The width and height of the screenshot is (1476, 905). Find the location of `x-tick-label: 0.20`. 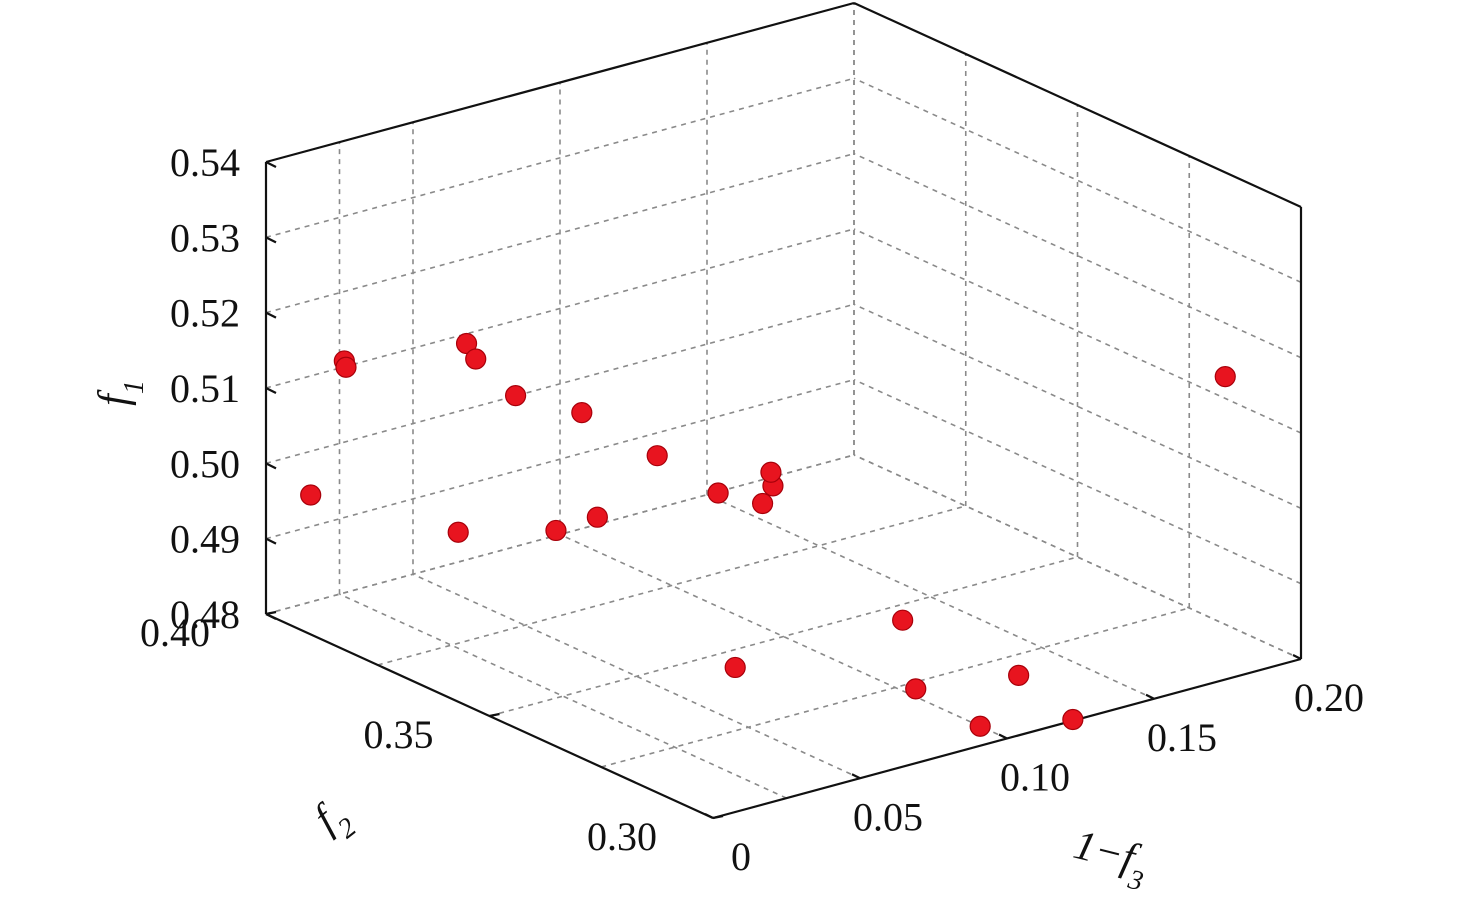

x-tick-label: 0.20 is located at coordinates (1329, 697).